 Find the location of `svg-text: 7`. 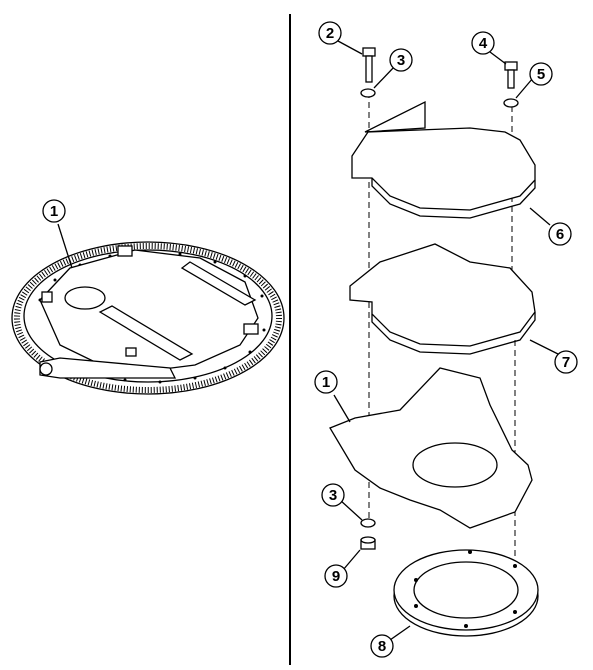

svg-text: 7 is located at coordinates (566, 362).